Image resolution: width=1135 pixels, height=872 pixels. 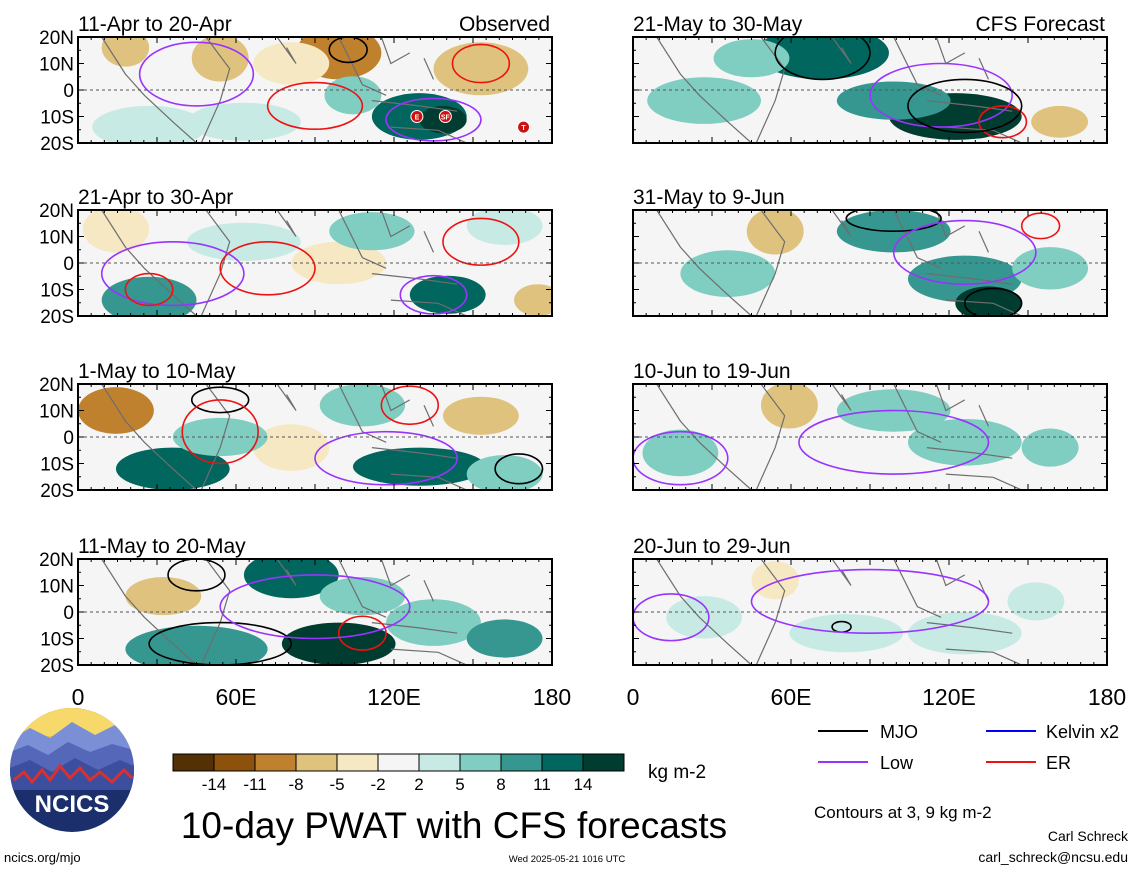 What do you see at coordinates (897, 763) in the screenshot?
I see `legend-label-low: Low` at bounding box center [897, 763].